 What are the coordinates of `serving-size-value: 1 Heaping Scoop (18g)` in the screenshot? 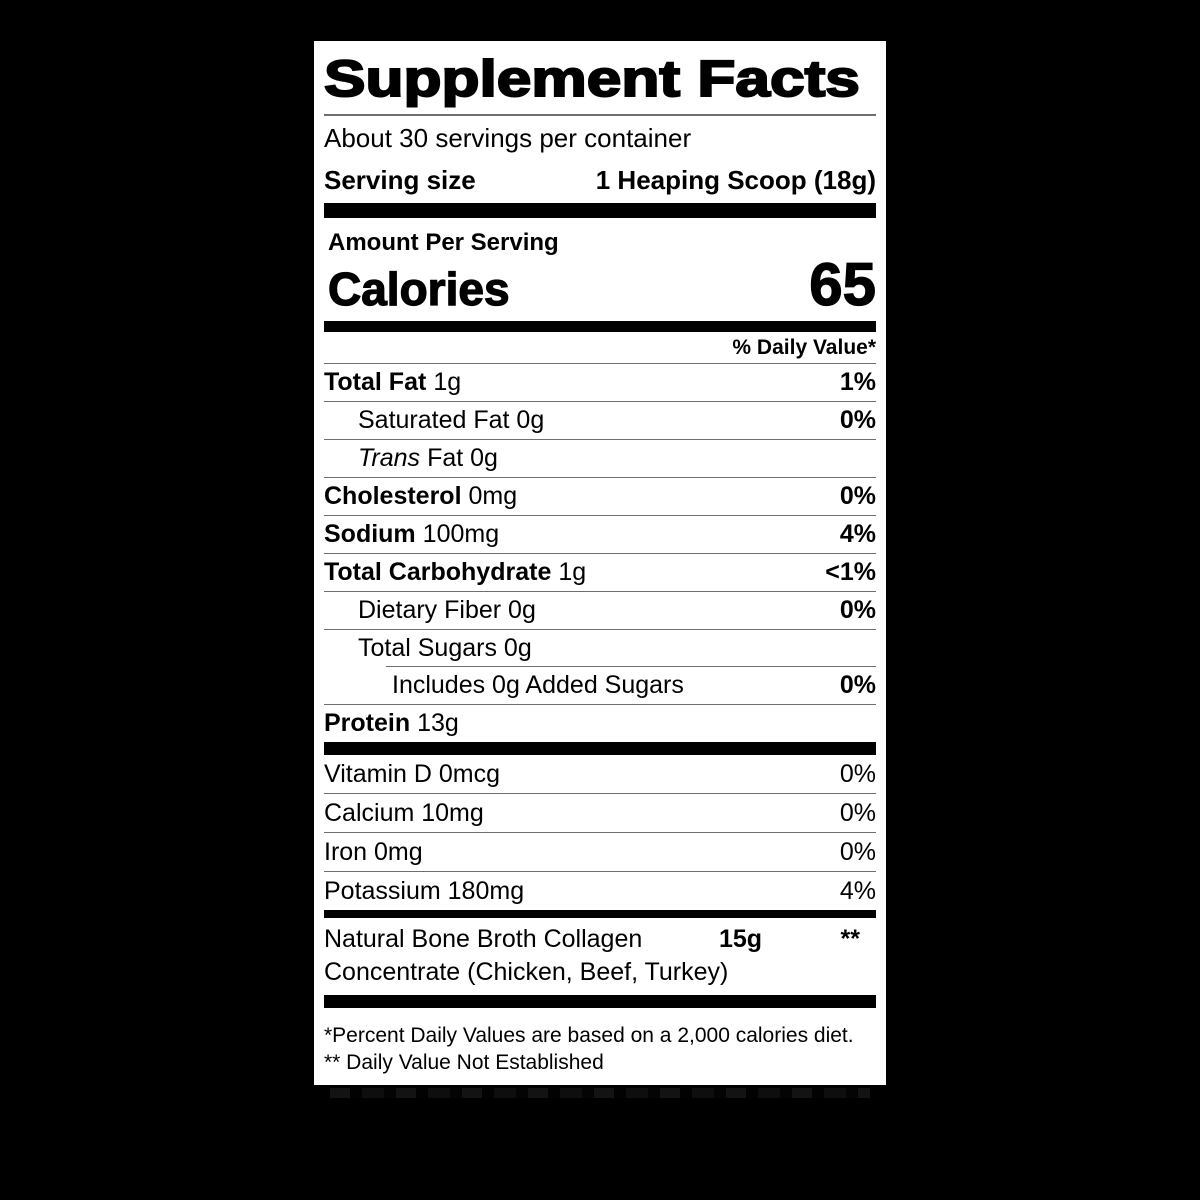 It's located at (735, 180).